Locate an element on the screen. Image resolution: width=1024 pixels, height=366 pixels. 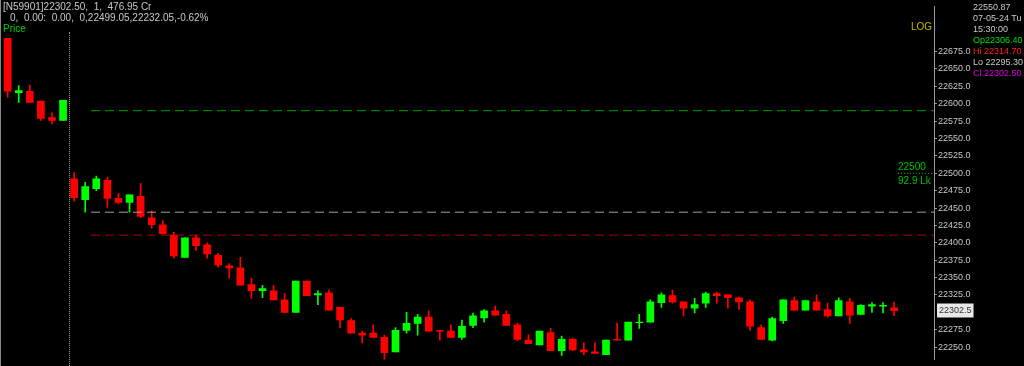
y-tick-label: 22250.0 is located at coordinates (954, 346).